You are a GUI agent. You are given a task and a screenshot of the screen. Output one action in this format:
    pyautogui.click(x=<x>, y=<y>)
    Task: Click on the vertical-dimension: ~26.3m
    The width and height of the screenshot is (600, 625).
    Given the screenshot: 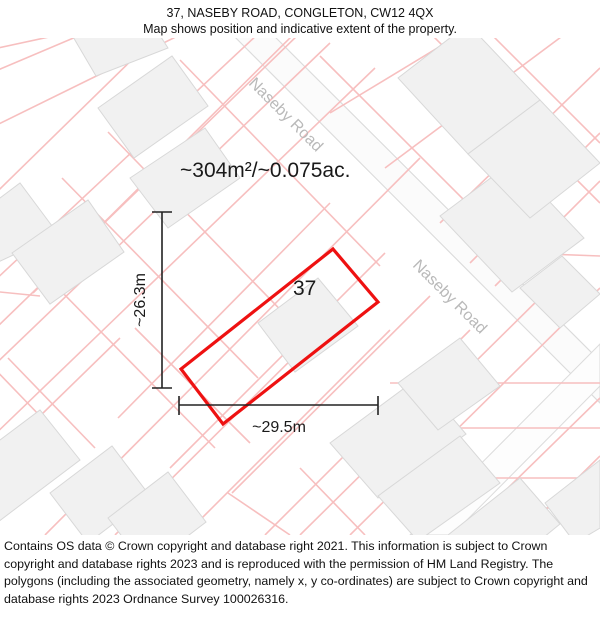 What is the action you would take?
    pyautogui.click(x=152, y=300)
    